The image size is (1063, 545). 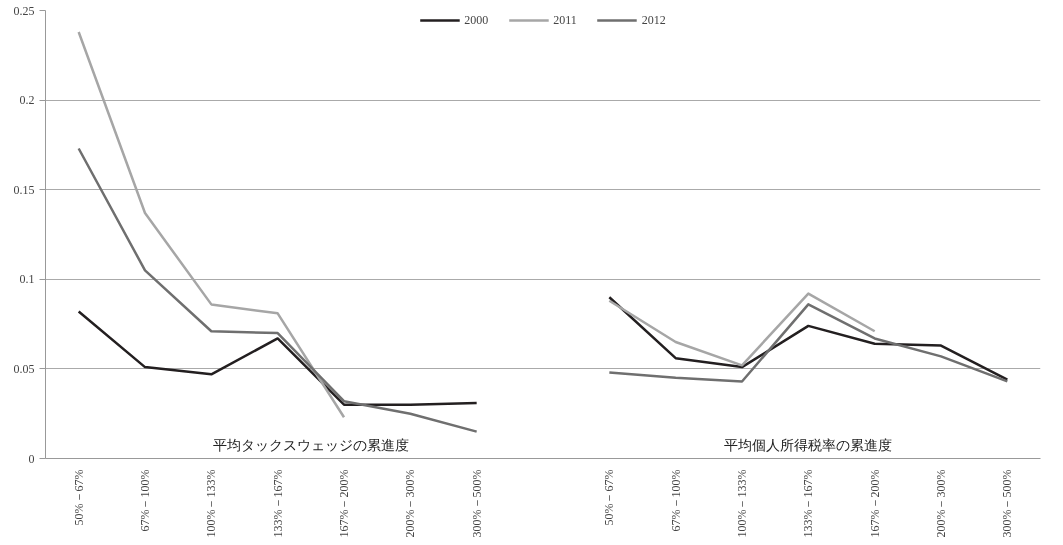 I want to click on y-tick-label: 0.1, so click(x=27, y=279).